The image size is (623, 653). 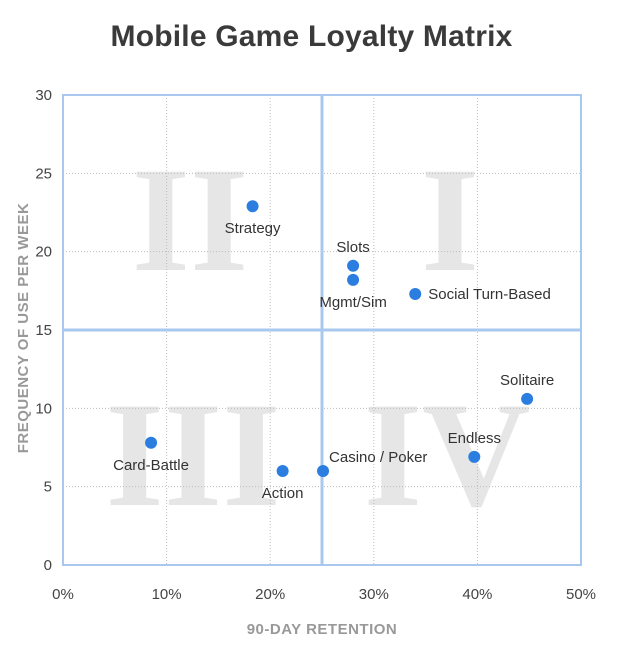 I want to click on y-tick-label: 20, so click(x=43, y=252).